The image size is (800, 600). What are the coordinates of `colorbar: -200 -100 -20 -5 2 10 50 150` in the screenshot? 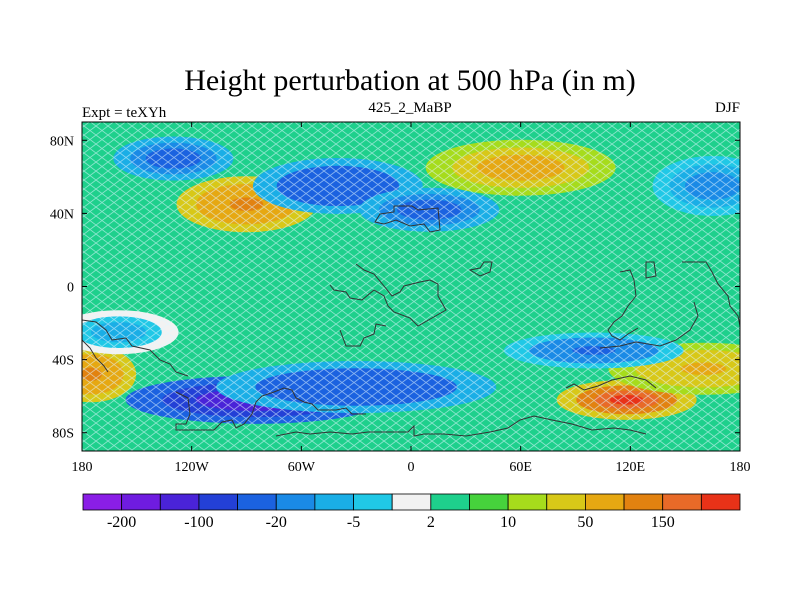 It's located at (411, 512).